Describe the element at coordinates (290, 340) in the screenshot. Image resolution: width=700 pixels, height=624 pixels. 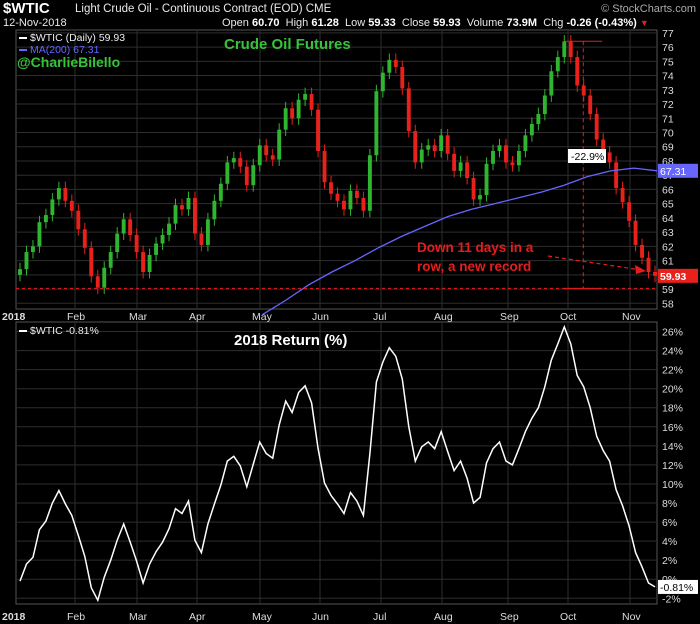
I see `return-chart-title: 2018 Return (%)` at that location.